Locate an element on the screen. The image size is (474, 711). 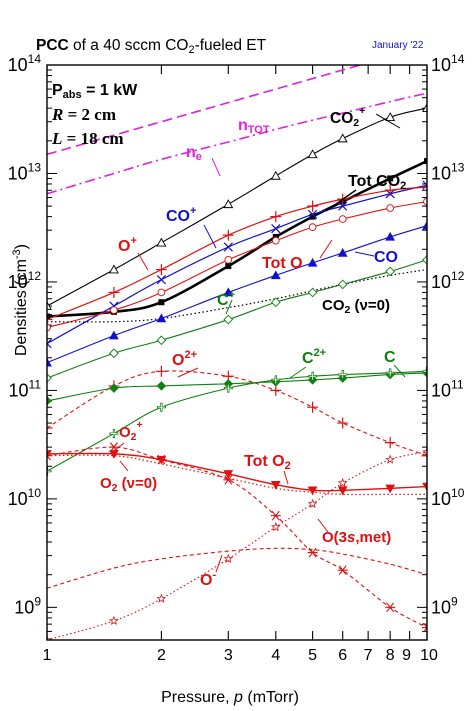
x-tick-label: 3 is located at coordinates (228, 655).